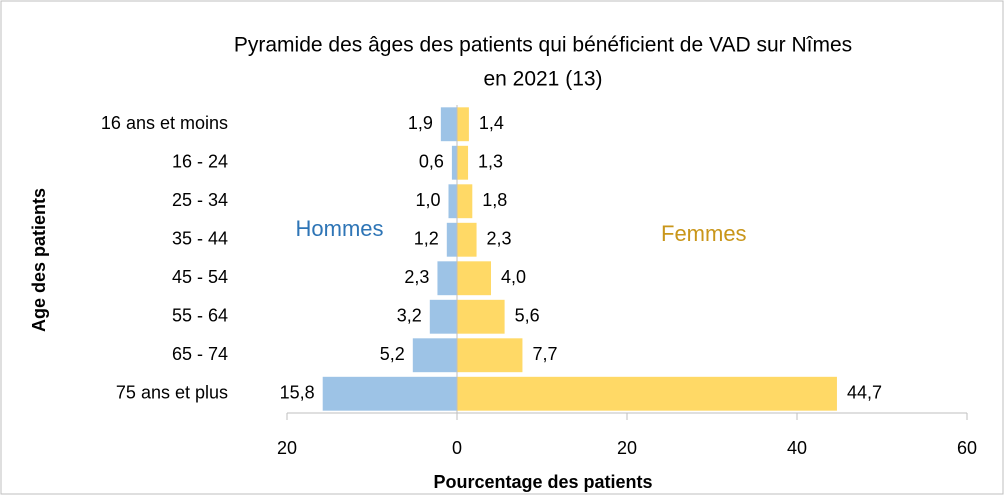 This screenshot has height=500, width=1004. Describe the element at coordinates (494, 200) in the screenshot. I see `data-label: 1,8` at that location.